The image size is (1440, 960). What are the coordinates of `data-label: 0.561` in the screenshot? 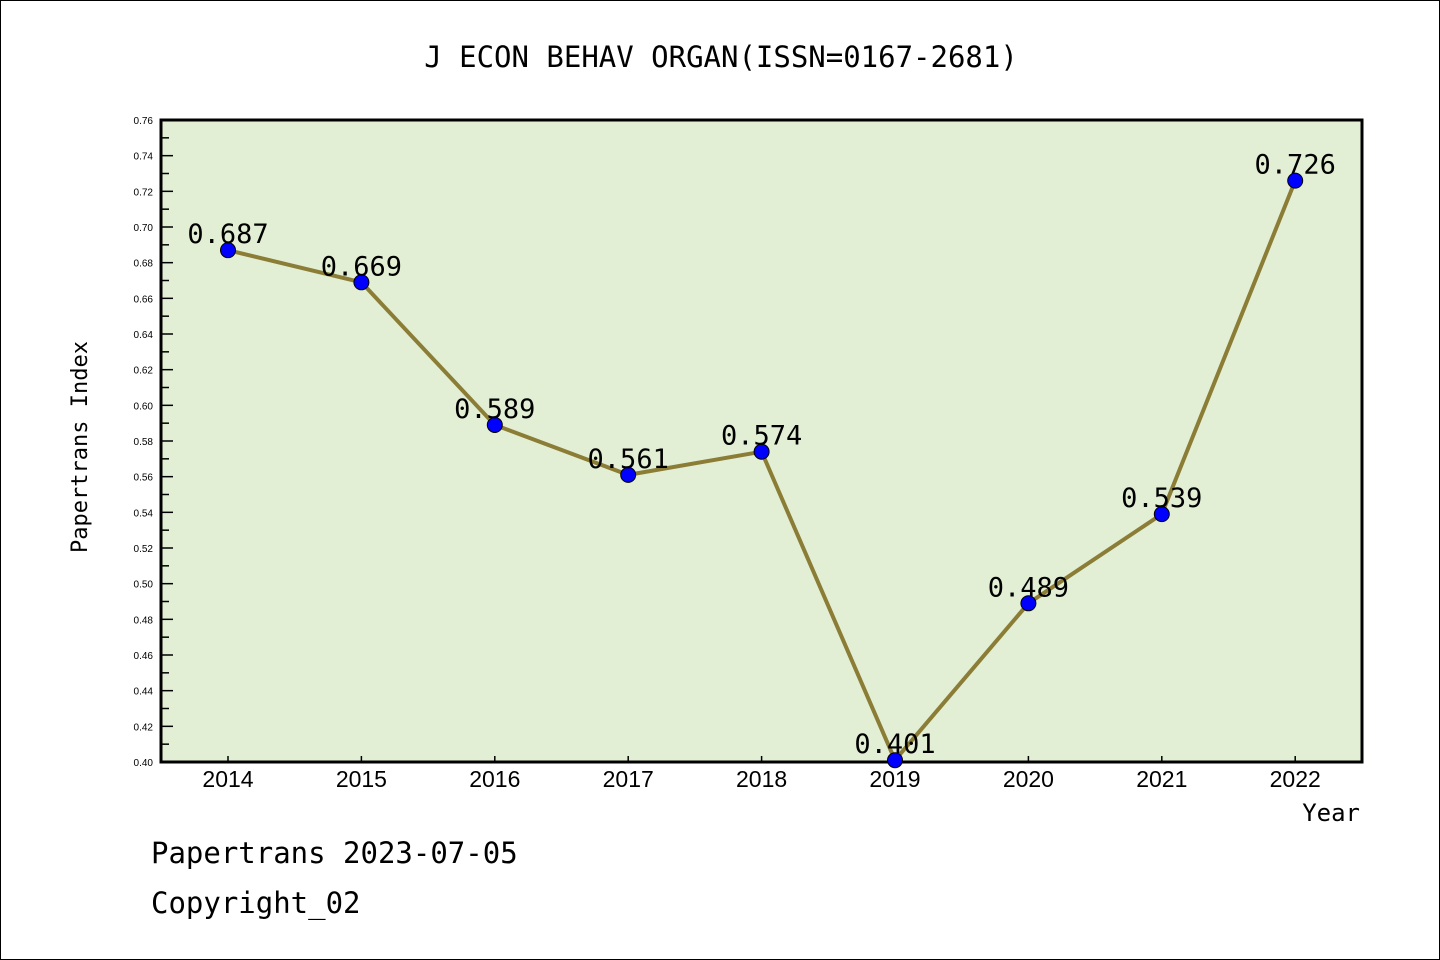 It's located at (628, 459).